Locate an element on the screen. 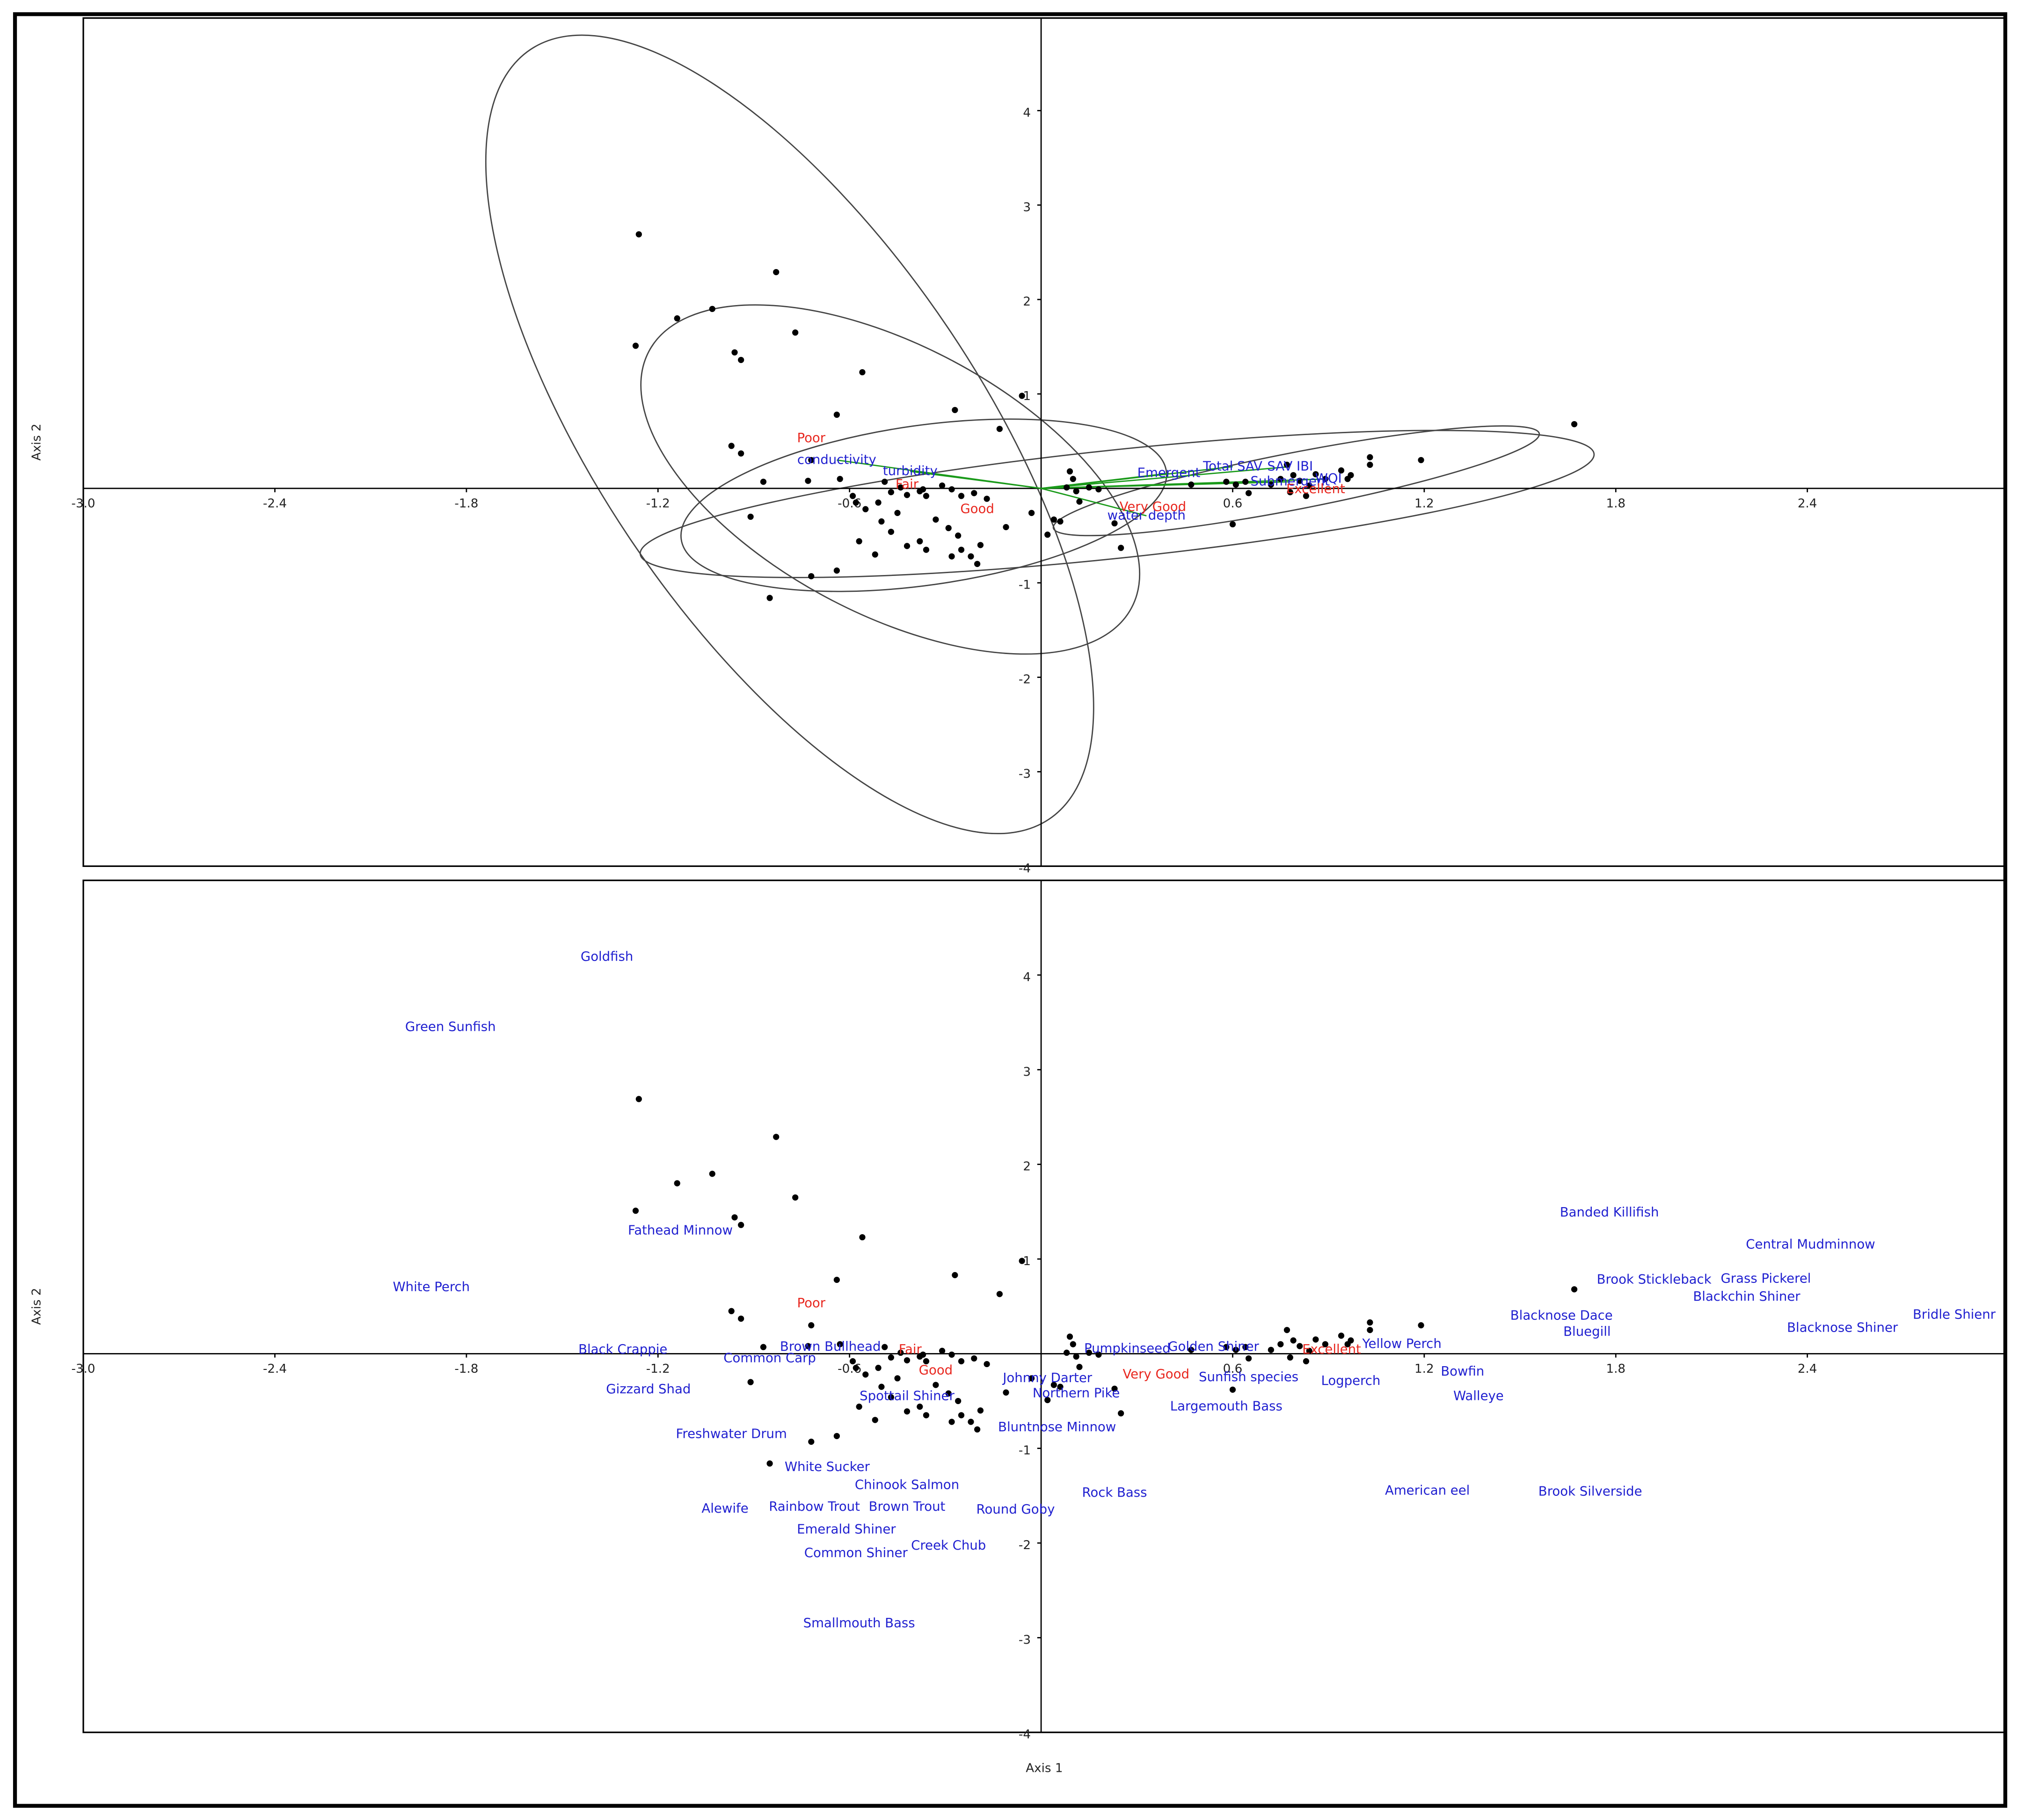  species-label: American eel is located at coordinates (1427, 1491).